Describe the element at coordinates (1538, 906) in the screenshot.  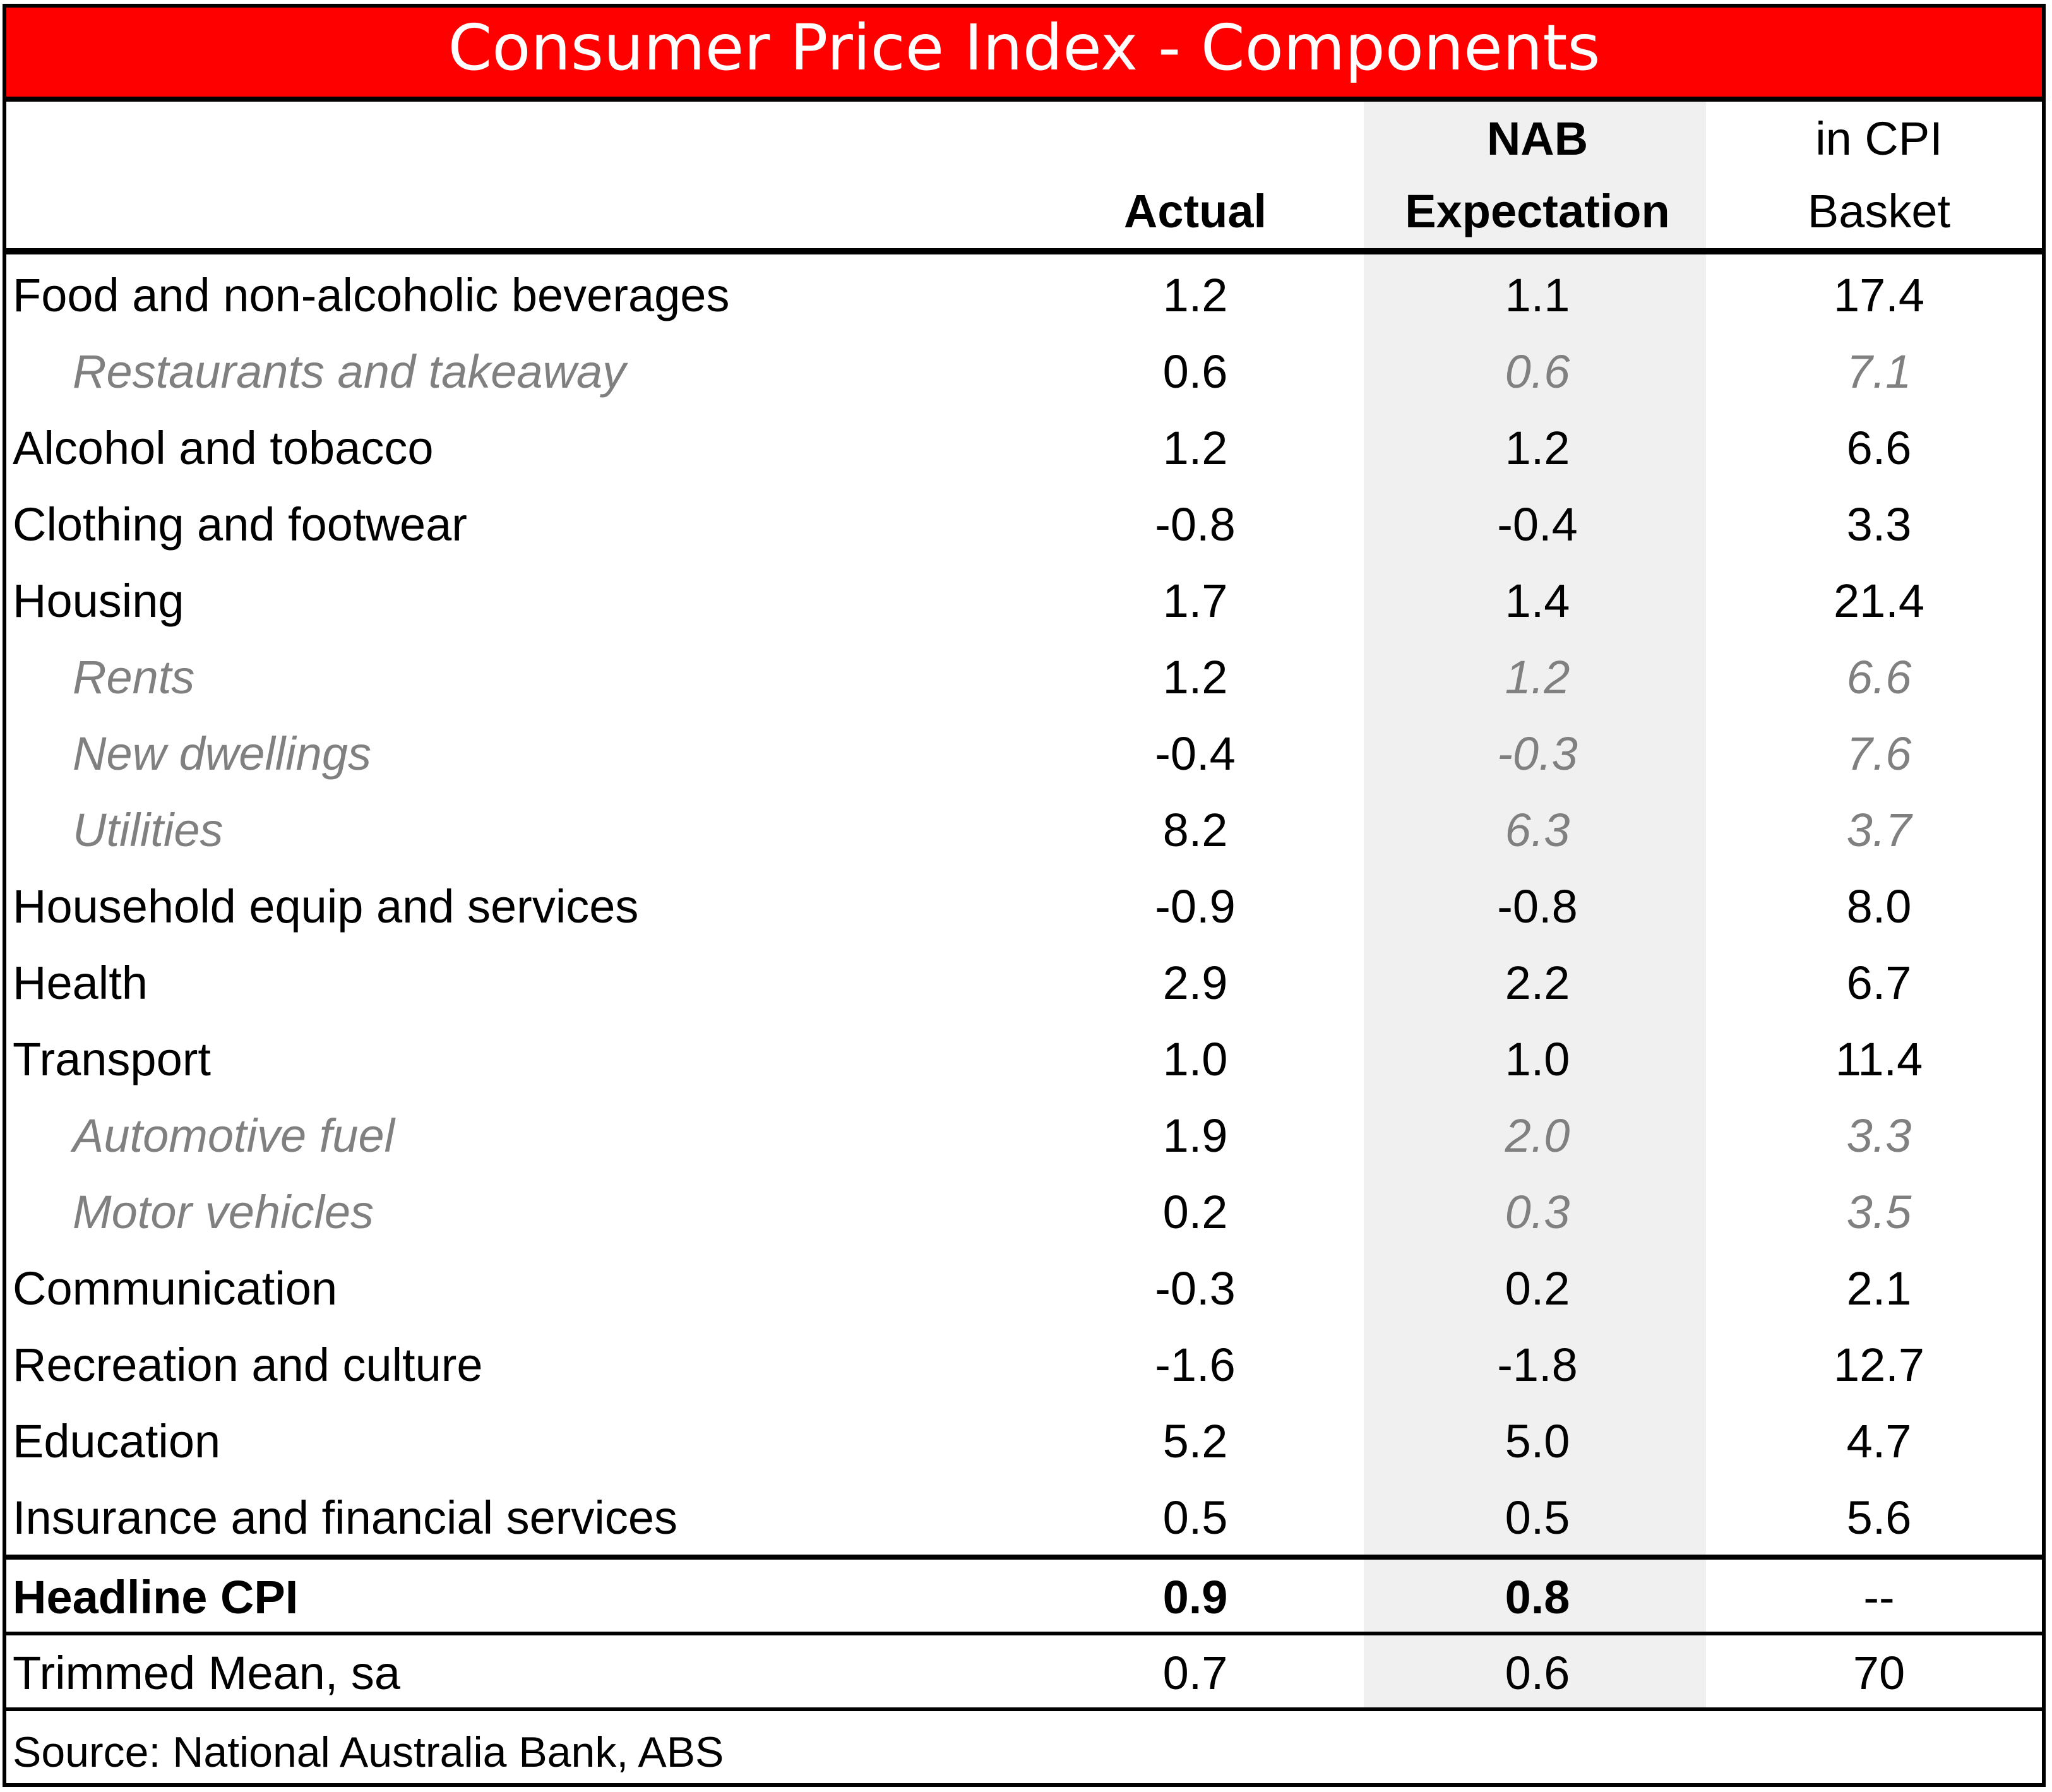
I see `row-nab-expectation: -0.8` at that location.